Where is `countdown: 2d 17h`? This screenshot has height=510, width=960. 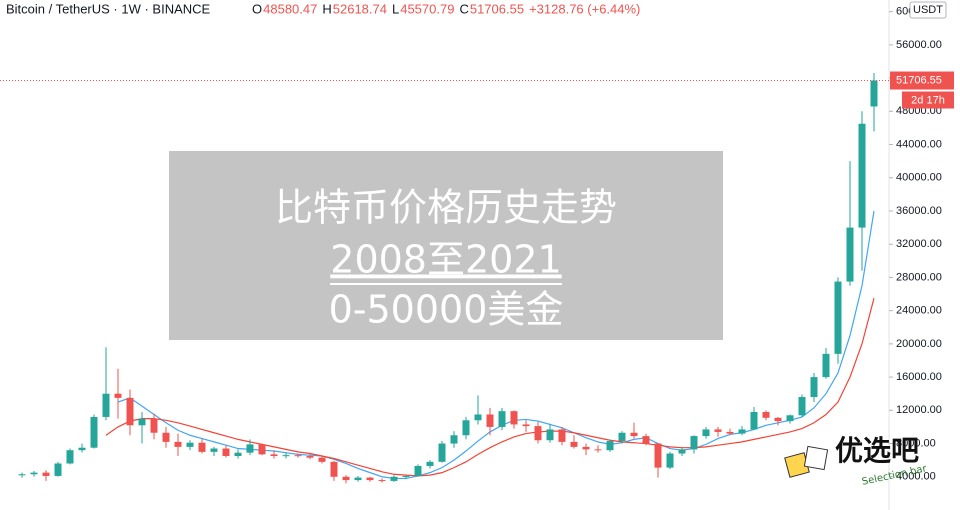 countdown: 2d 17h is located at coordinates (928, 100).